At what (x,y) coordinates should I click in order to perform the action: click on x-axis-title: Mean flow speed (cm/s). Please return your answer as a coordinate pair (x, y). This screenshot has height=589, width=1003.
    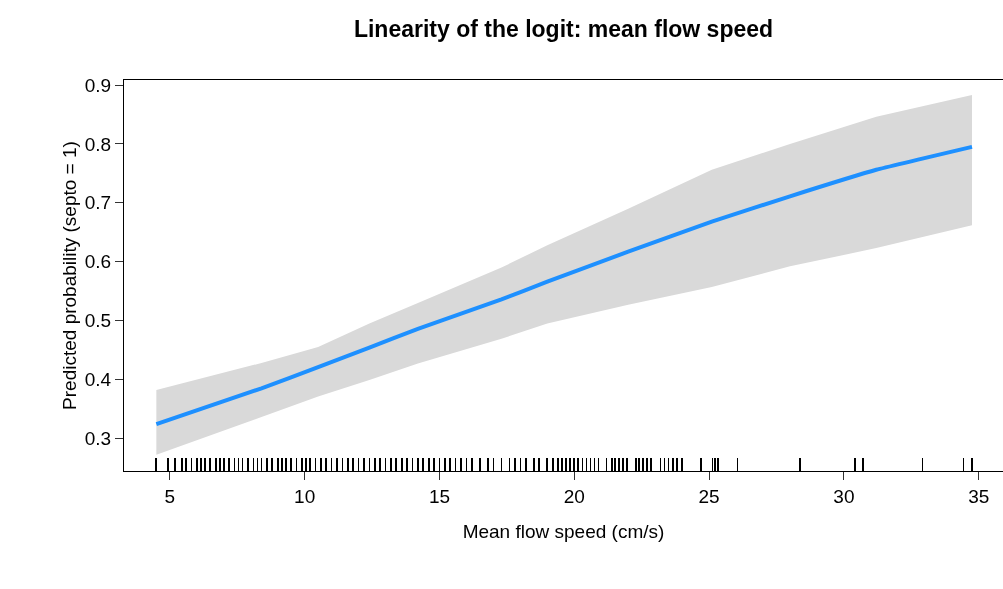
    Looking at the image, I should click on (563, 531).